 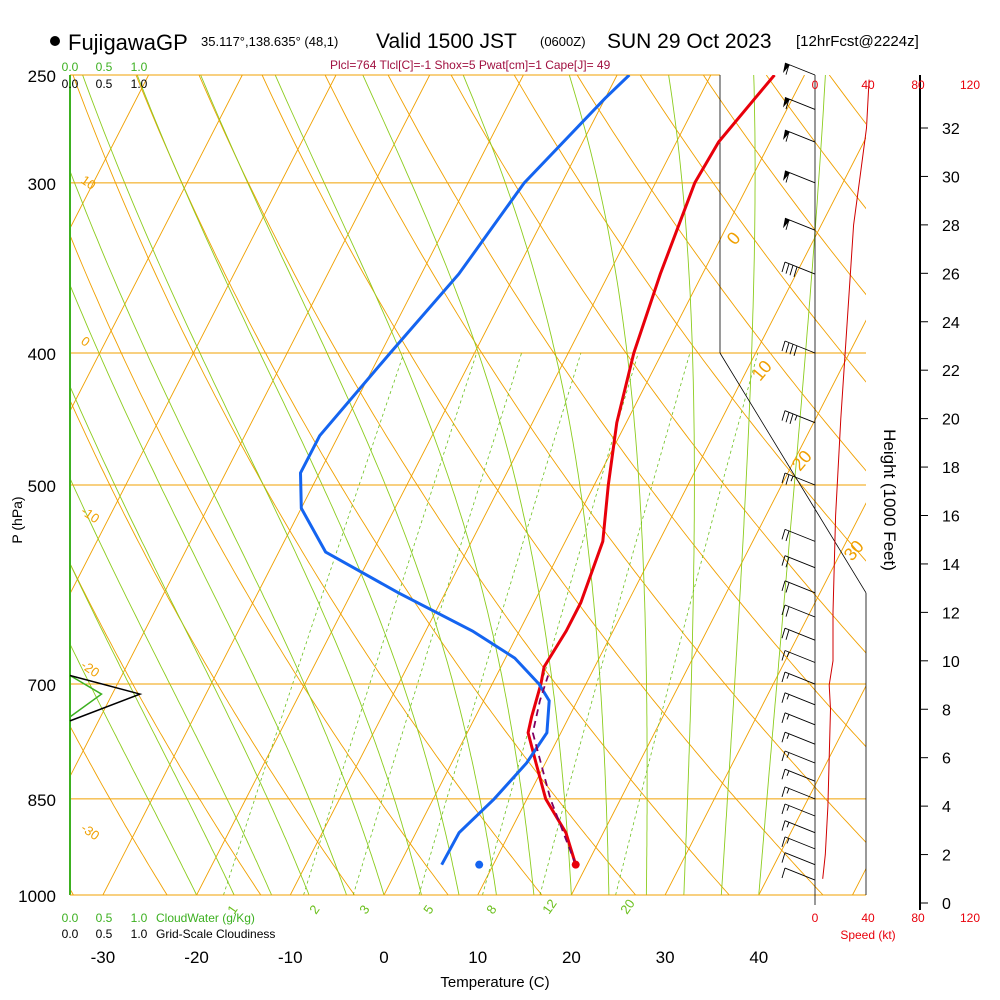 What do you see at coordinates (205, 918) in the screenshot?
I see `cloudwater-label: CloudWater (g/Kg)` at bounding box center [205, 918].